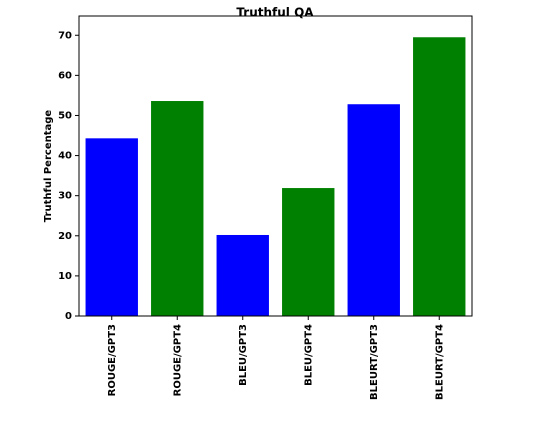 The image size is (558, 423). I want to click on y-tick-label: 60, so click(65, 75).